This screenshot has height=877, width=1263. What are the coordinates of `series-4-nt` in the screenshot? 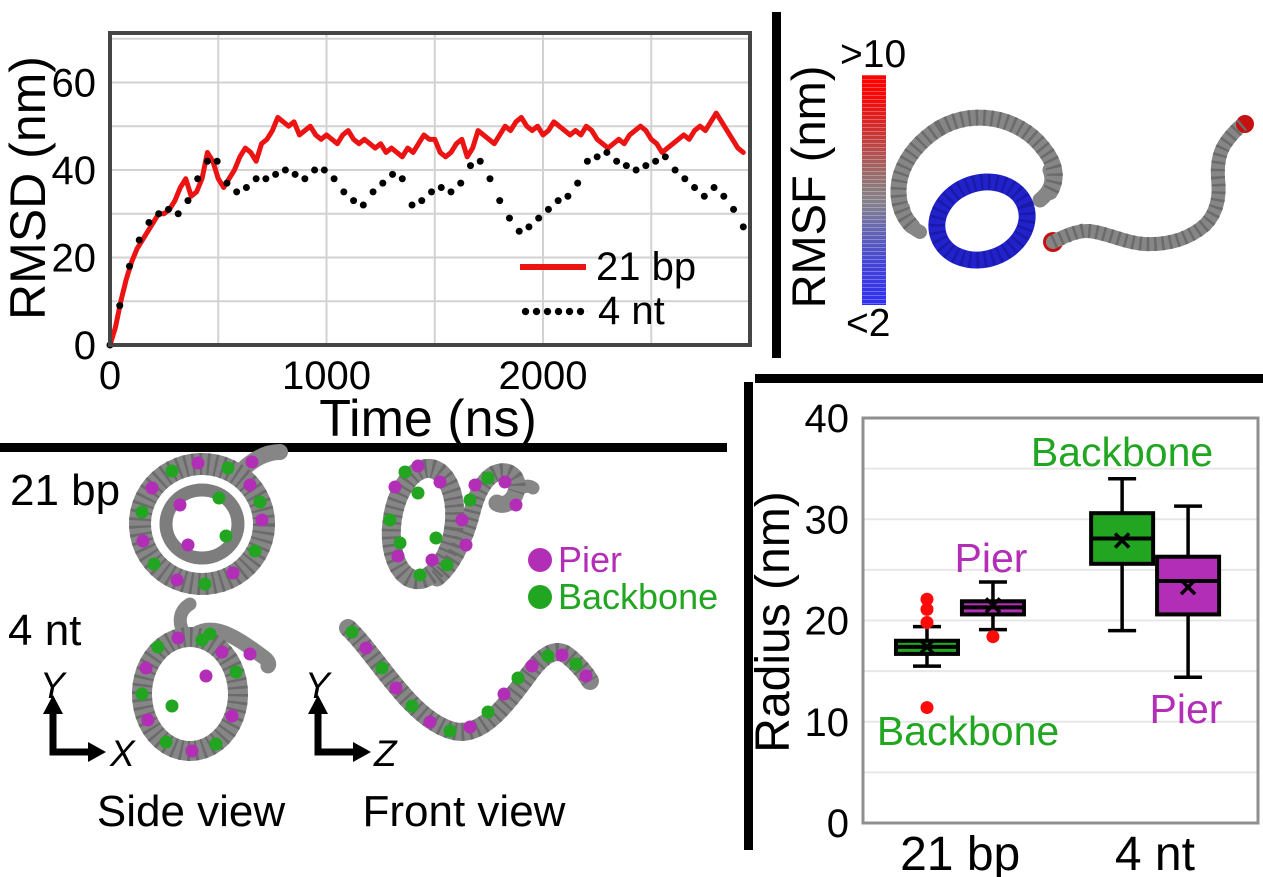 It's located at (426, 248).